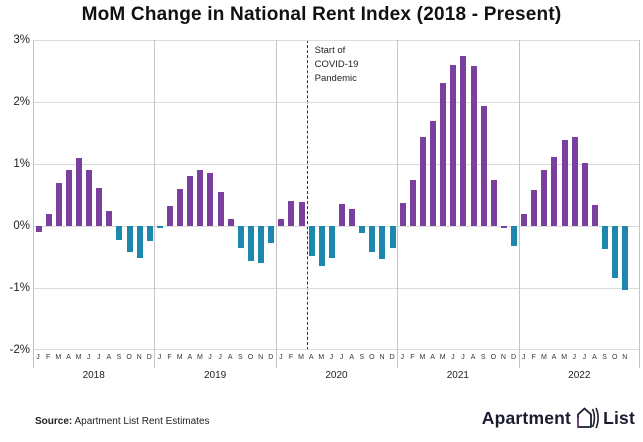 Image resolution: width=643 pixels, height=442 pixels. Describe the element at coordinates (335, 78) in the screenshot. I see `annotation-line: Pandemic` at that location.